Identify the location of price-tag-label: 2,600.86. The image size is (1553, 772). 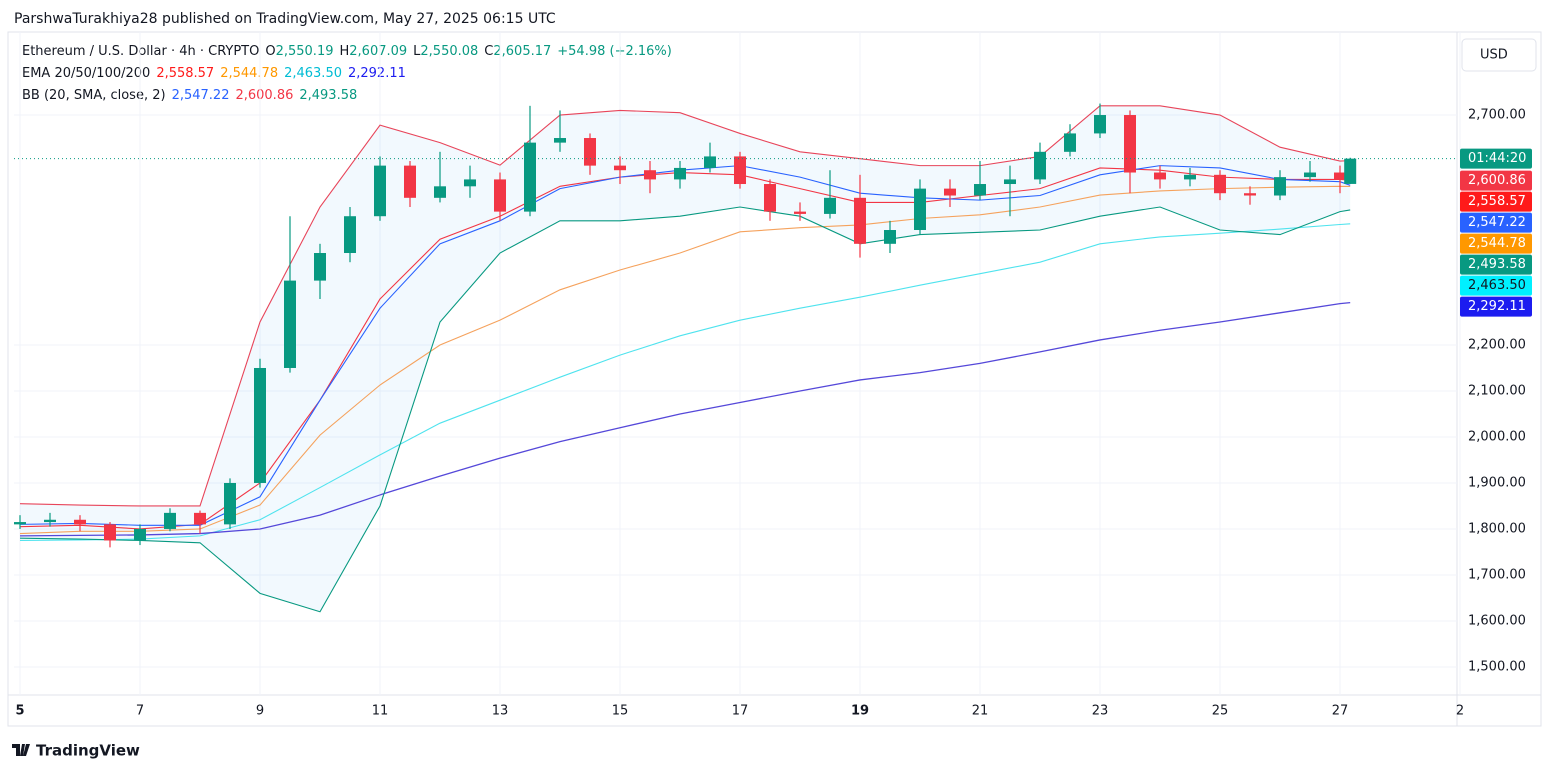
(1497, 180).